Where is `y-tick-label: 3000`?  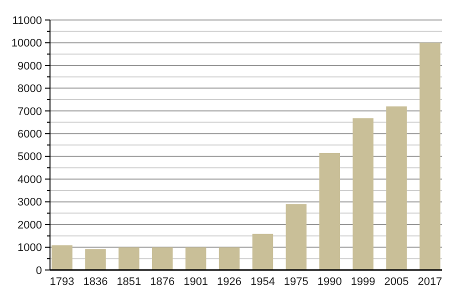
y-tick-label: 3000 is located at coordinates (30, 202).